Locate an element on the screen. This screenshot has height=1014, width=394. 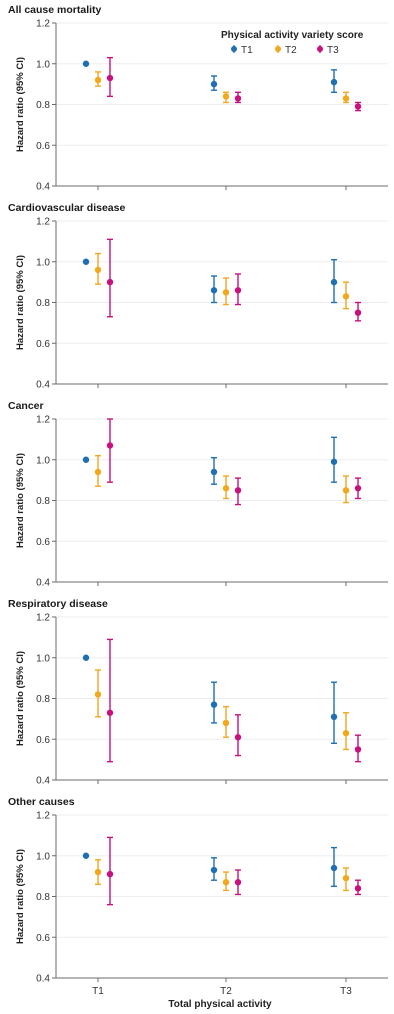
legend-label: T2 is located at coordinates (291, 50).